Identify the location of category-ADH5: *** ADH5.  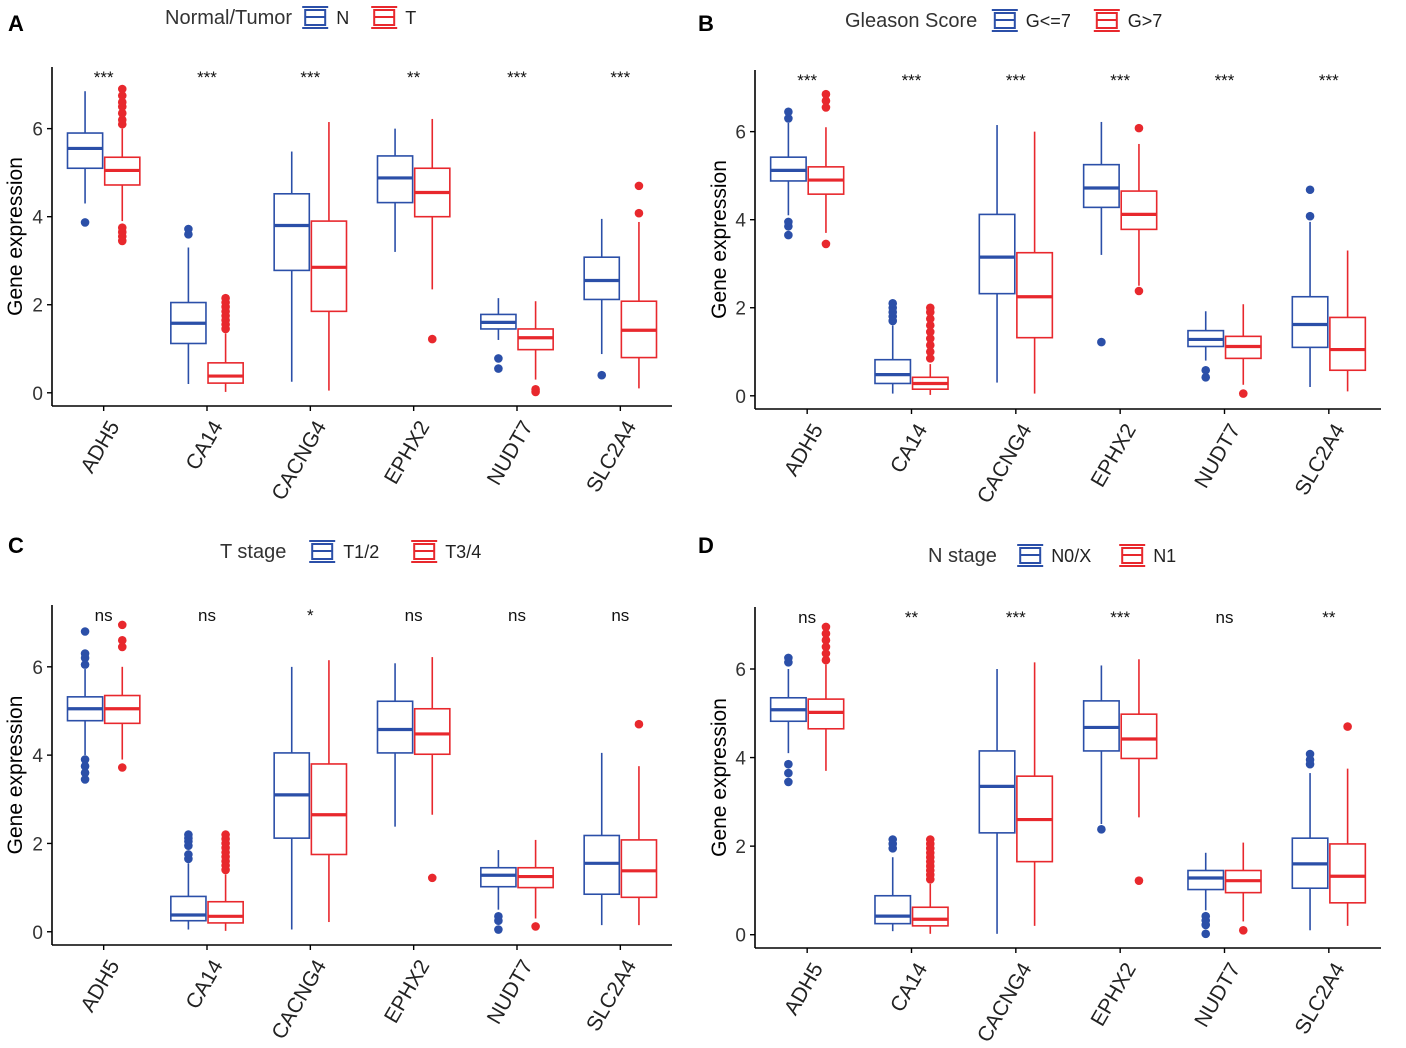
(807, 275).